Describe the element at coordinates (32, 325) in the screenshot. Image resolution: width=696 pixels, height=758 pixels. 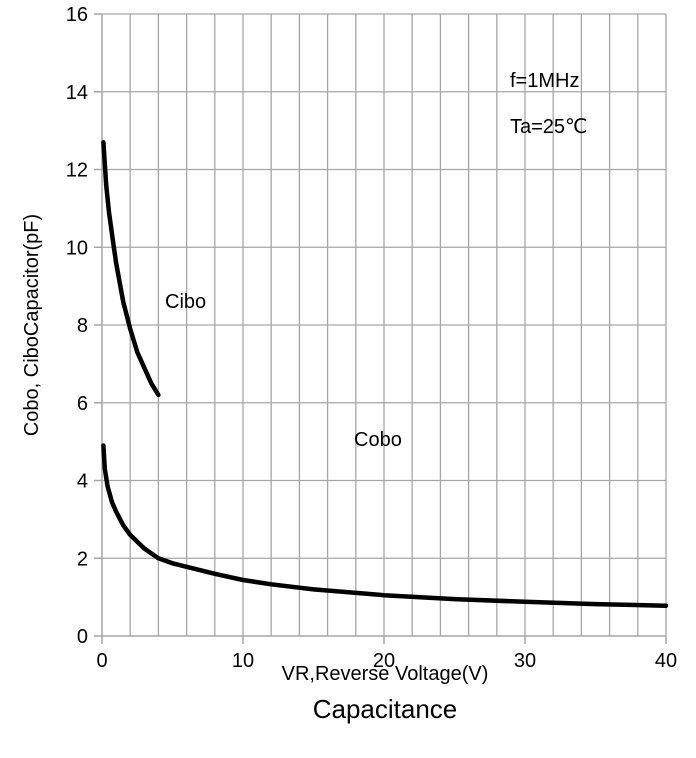
I see `y-axis-title: Cobo, CiboCapacitor(pF)` at that location.